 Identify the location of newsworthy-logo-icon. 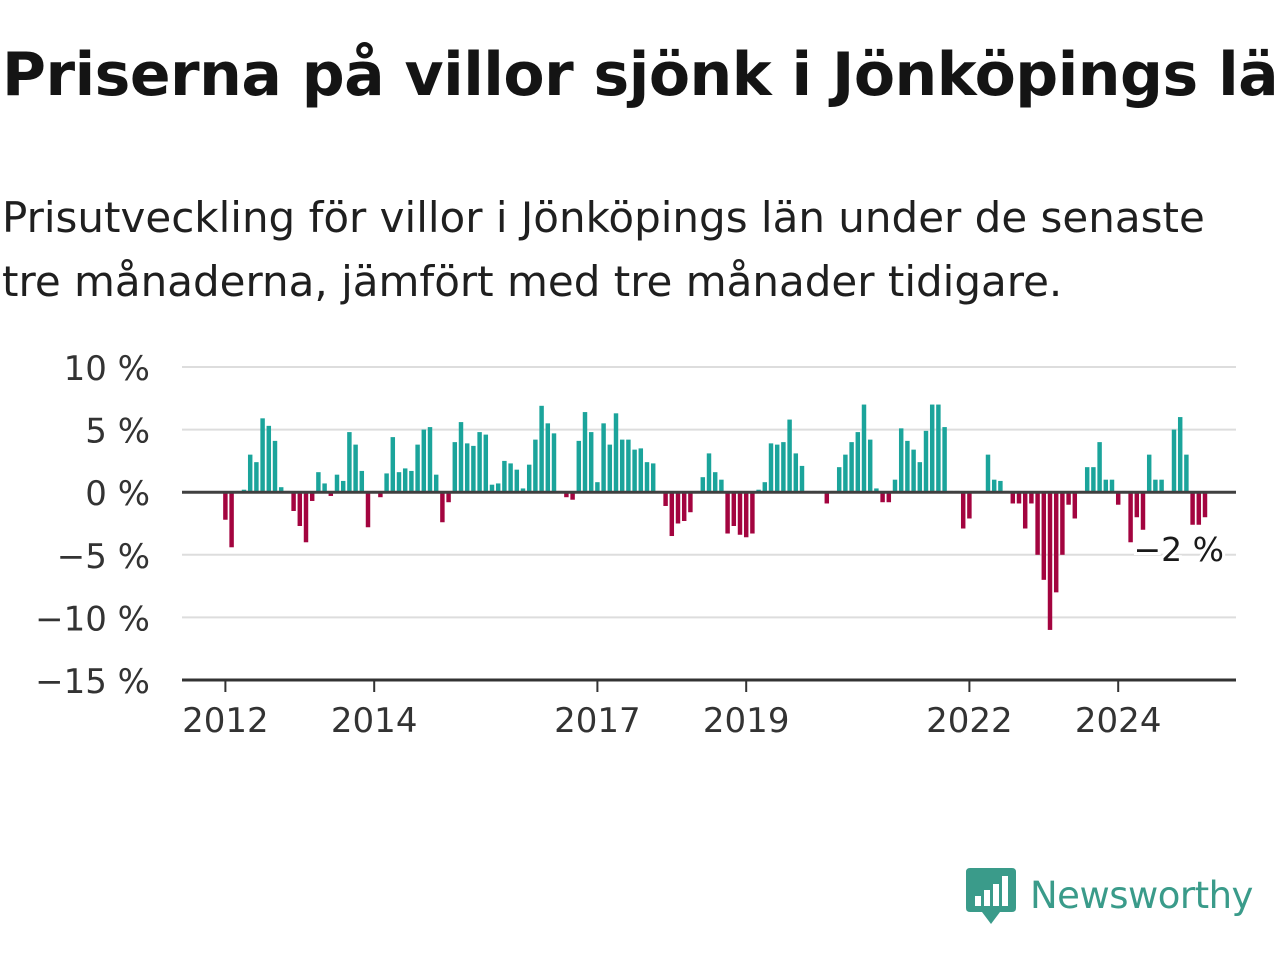
(991, 896).